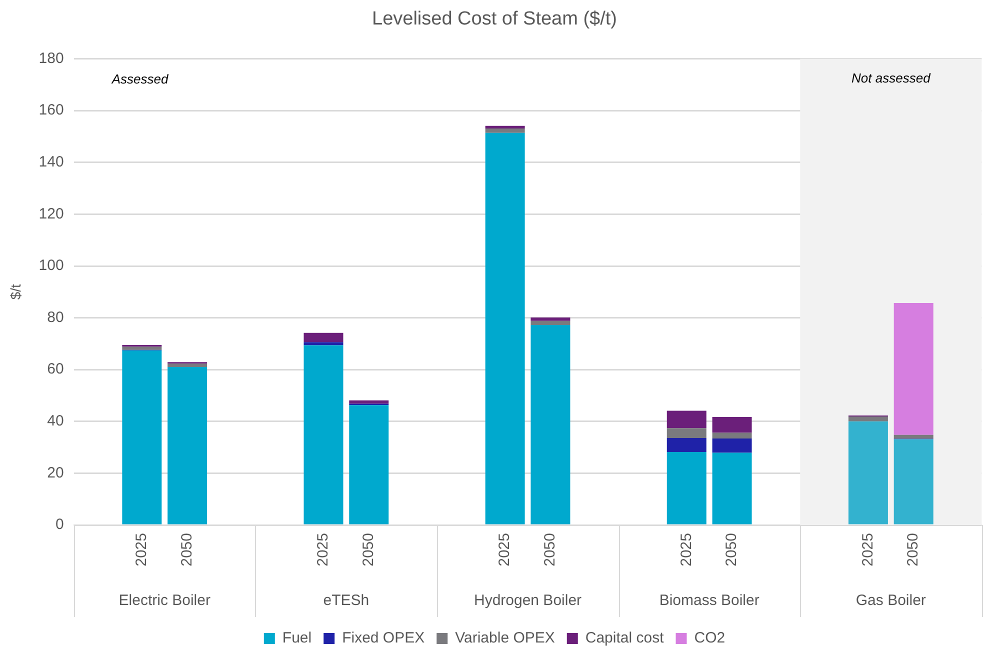 The image size is (985, 660). I want to click on y-tick-label: 80, so click(55, 317).